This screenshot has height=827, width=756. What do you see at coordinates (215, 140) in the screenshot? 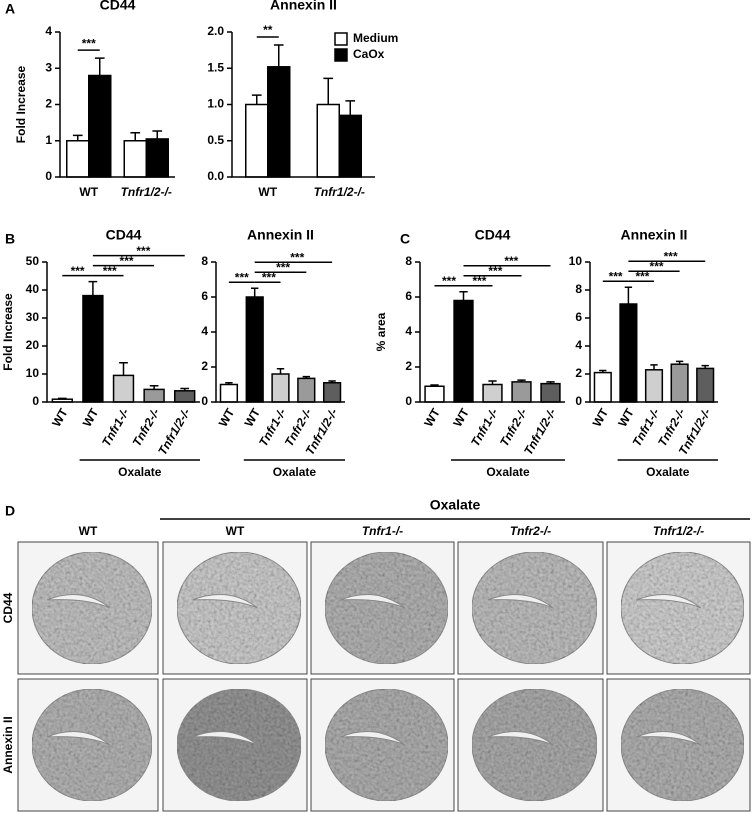
I see `y-tick-label: 0.5` at bounding box center [215, 140].